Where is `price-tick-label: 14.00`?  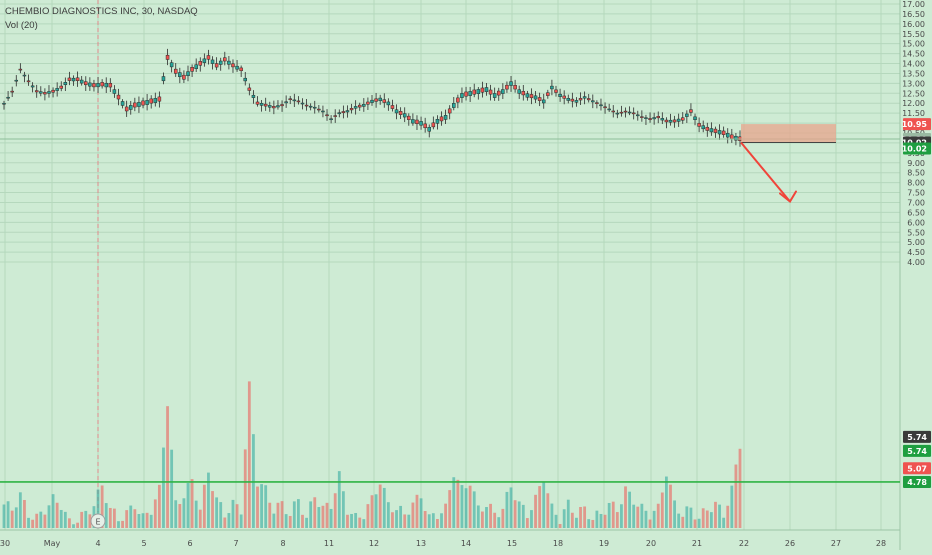 price-tick-label: 14.00 is located at coordinates (913, 64).